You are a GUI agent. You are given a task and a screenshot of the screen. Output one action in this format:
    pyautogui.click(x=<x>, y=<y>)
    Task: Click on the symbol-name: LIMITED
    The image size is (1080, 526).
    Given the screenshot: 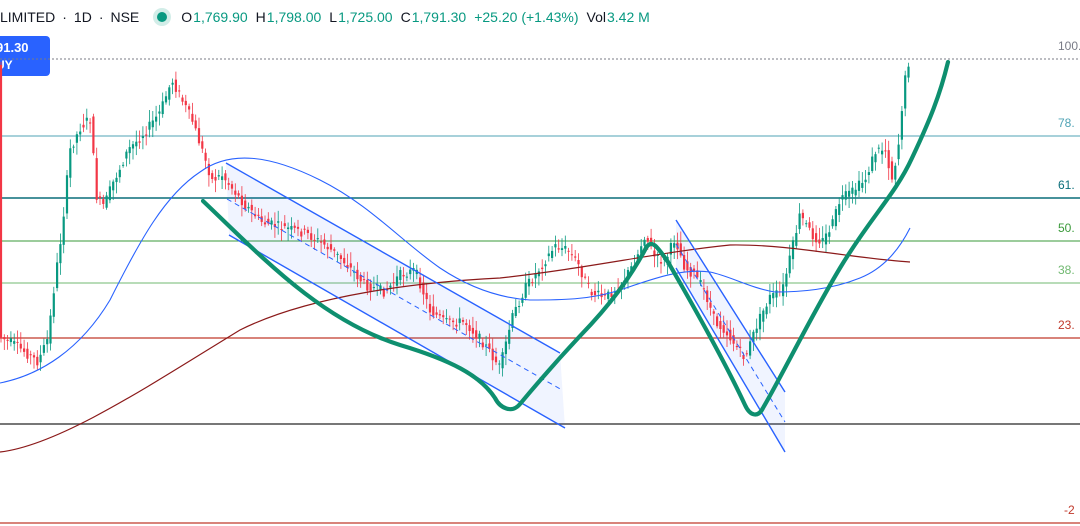 What is the action you would take?
    pyautogui.click(x=28, y=17)
    